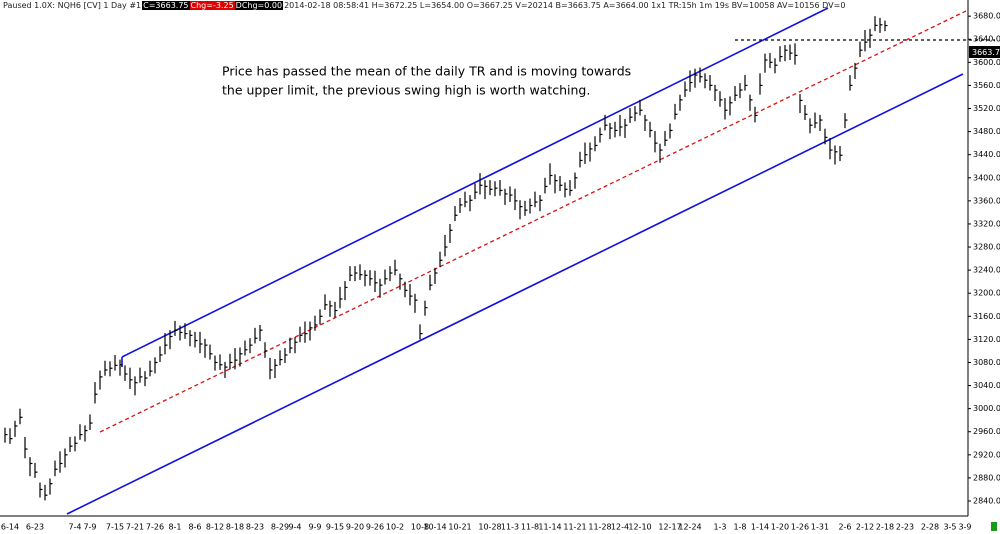 This screenshot has width=1000, height=534. I want to click on x-tick-label: 7-21, so click(135, 527).